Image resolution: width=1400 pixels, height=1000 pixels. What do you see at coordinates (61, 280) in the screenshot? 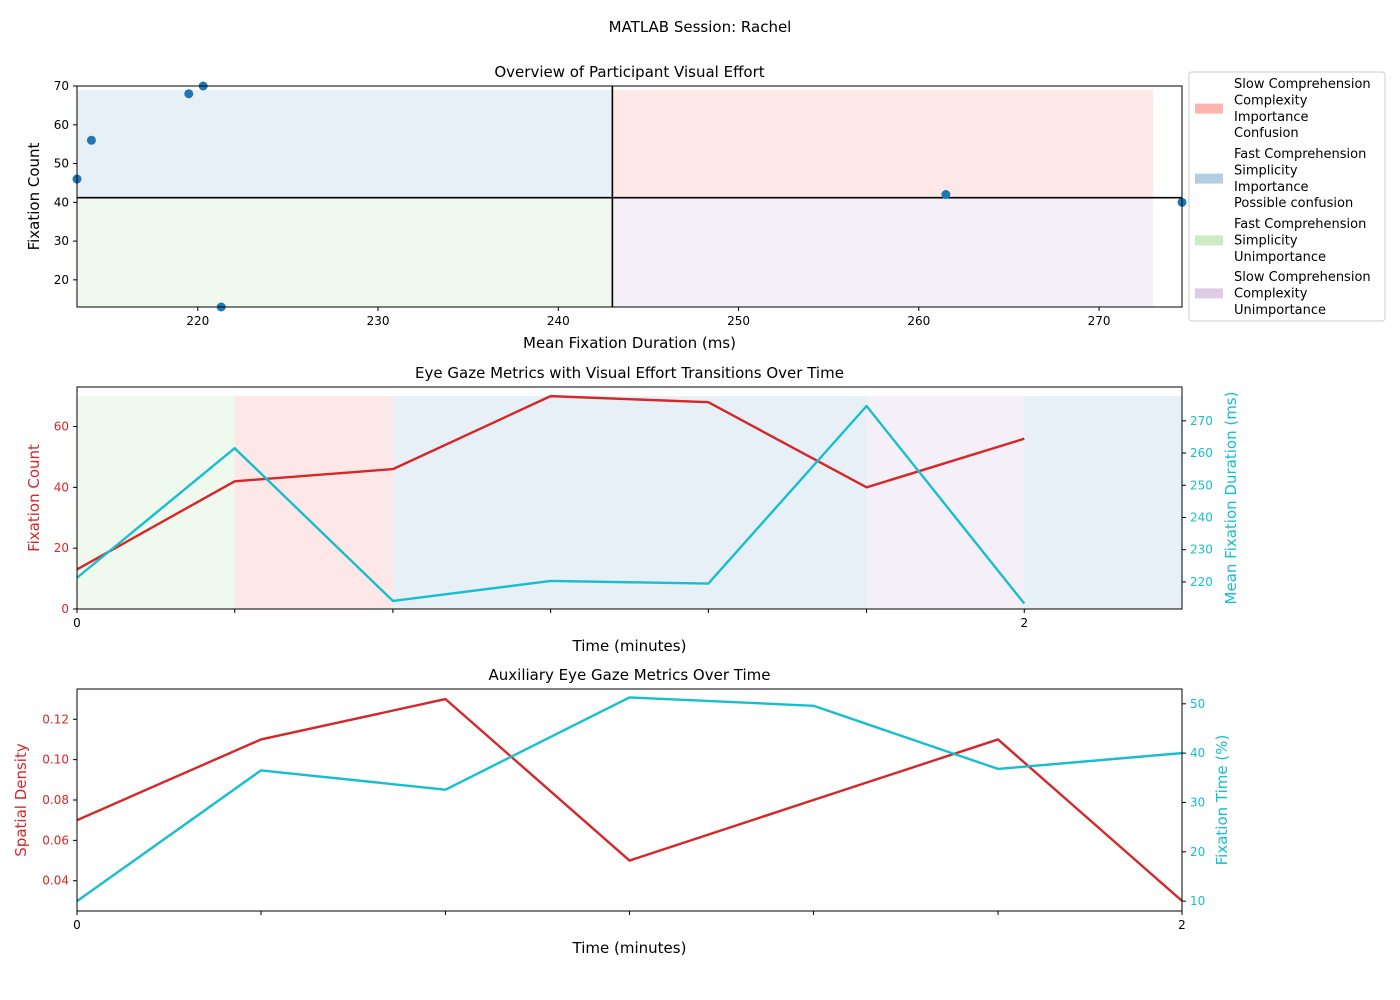
I see `overview-ytick-label: 20` at bounding box center [61, 280].